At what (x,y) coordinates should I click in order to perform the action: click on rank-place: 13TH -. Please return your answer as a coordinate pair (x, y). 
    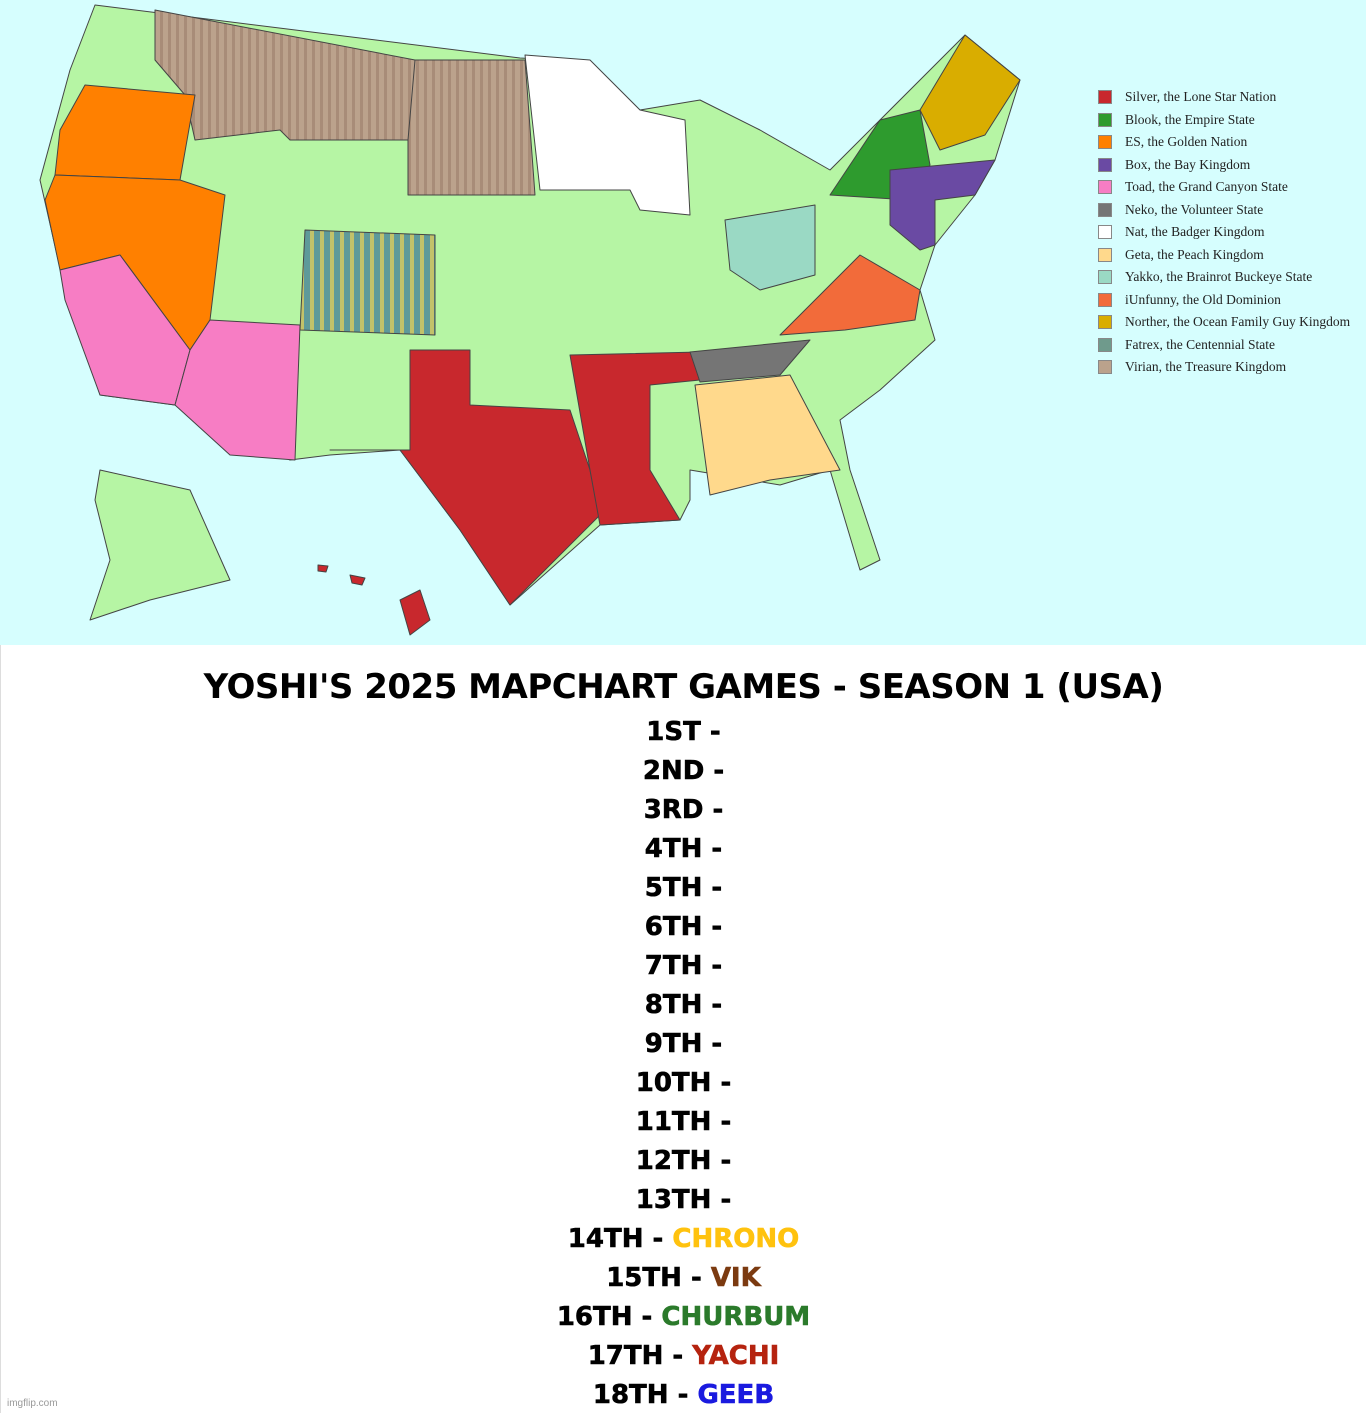
    Looking at the image, I should click on (683, 1200).